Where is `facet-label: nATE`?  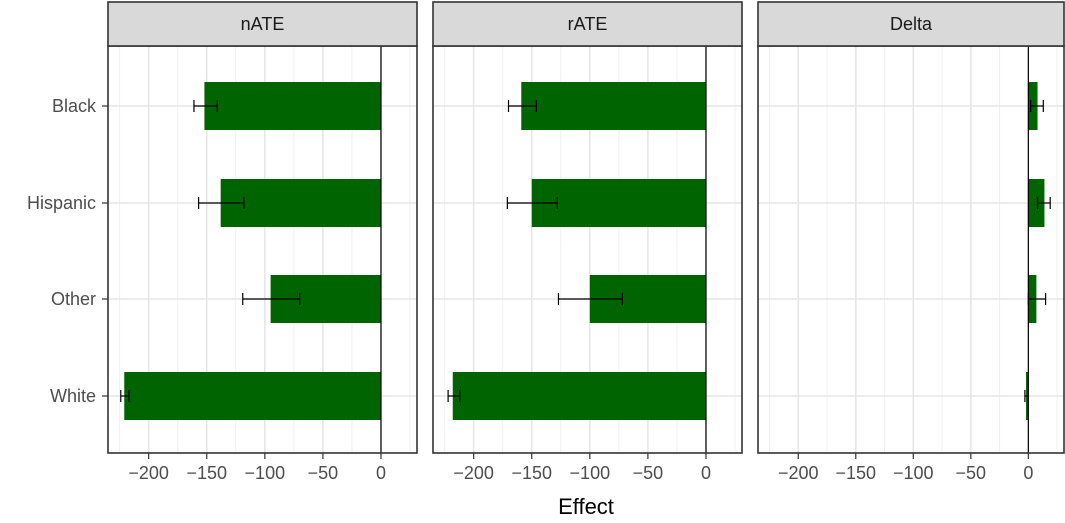
facet-label: nATE is located at coordinates (263, 24).